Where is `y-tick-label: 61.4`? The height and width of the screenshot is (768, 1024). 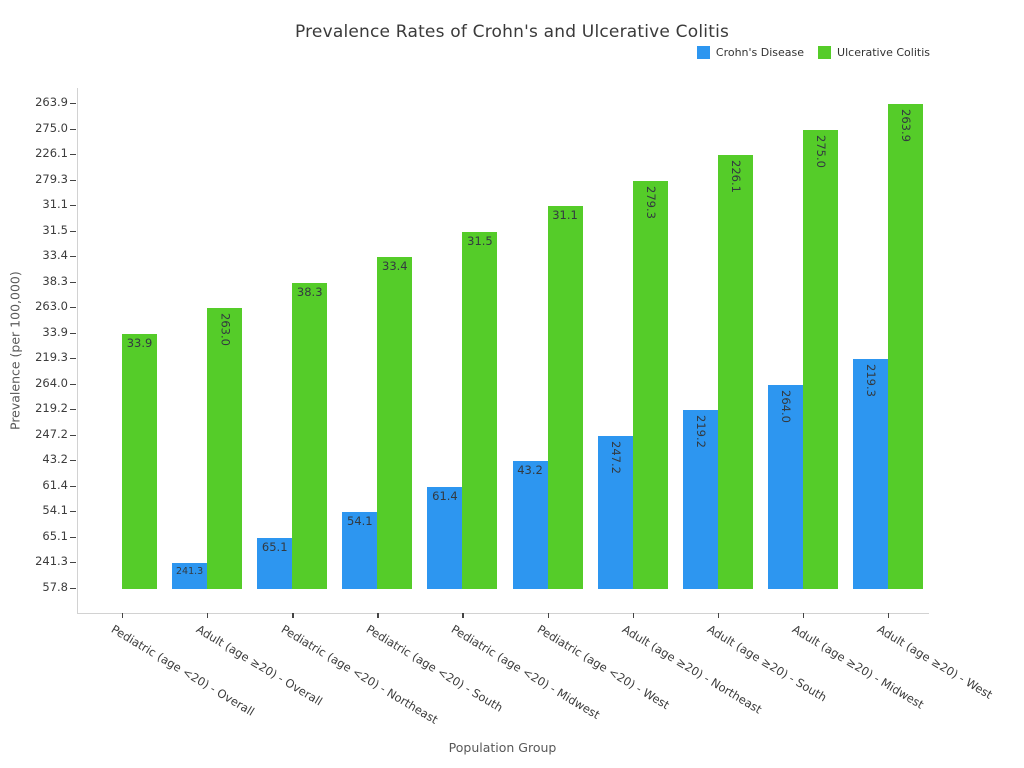 y-tick-label: 61.4 is located at coordinates (55, 484).